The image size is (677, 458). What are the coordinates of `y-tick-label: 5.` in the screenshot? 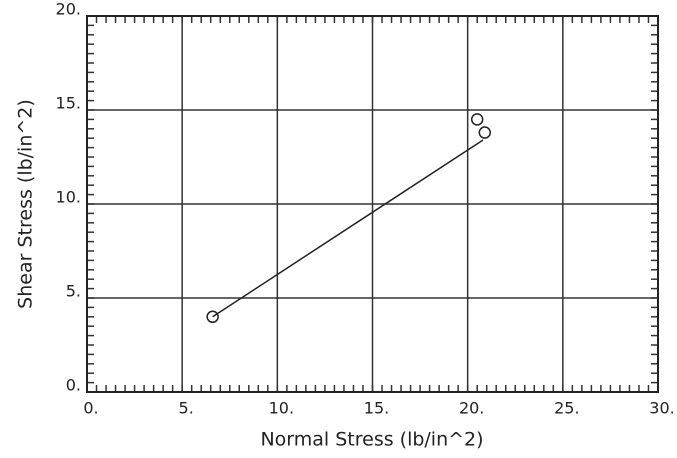 It's located at (73, 291).